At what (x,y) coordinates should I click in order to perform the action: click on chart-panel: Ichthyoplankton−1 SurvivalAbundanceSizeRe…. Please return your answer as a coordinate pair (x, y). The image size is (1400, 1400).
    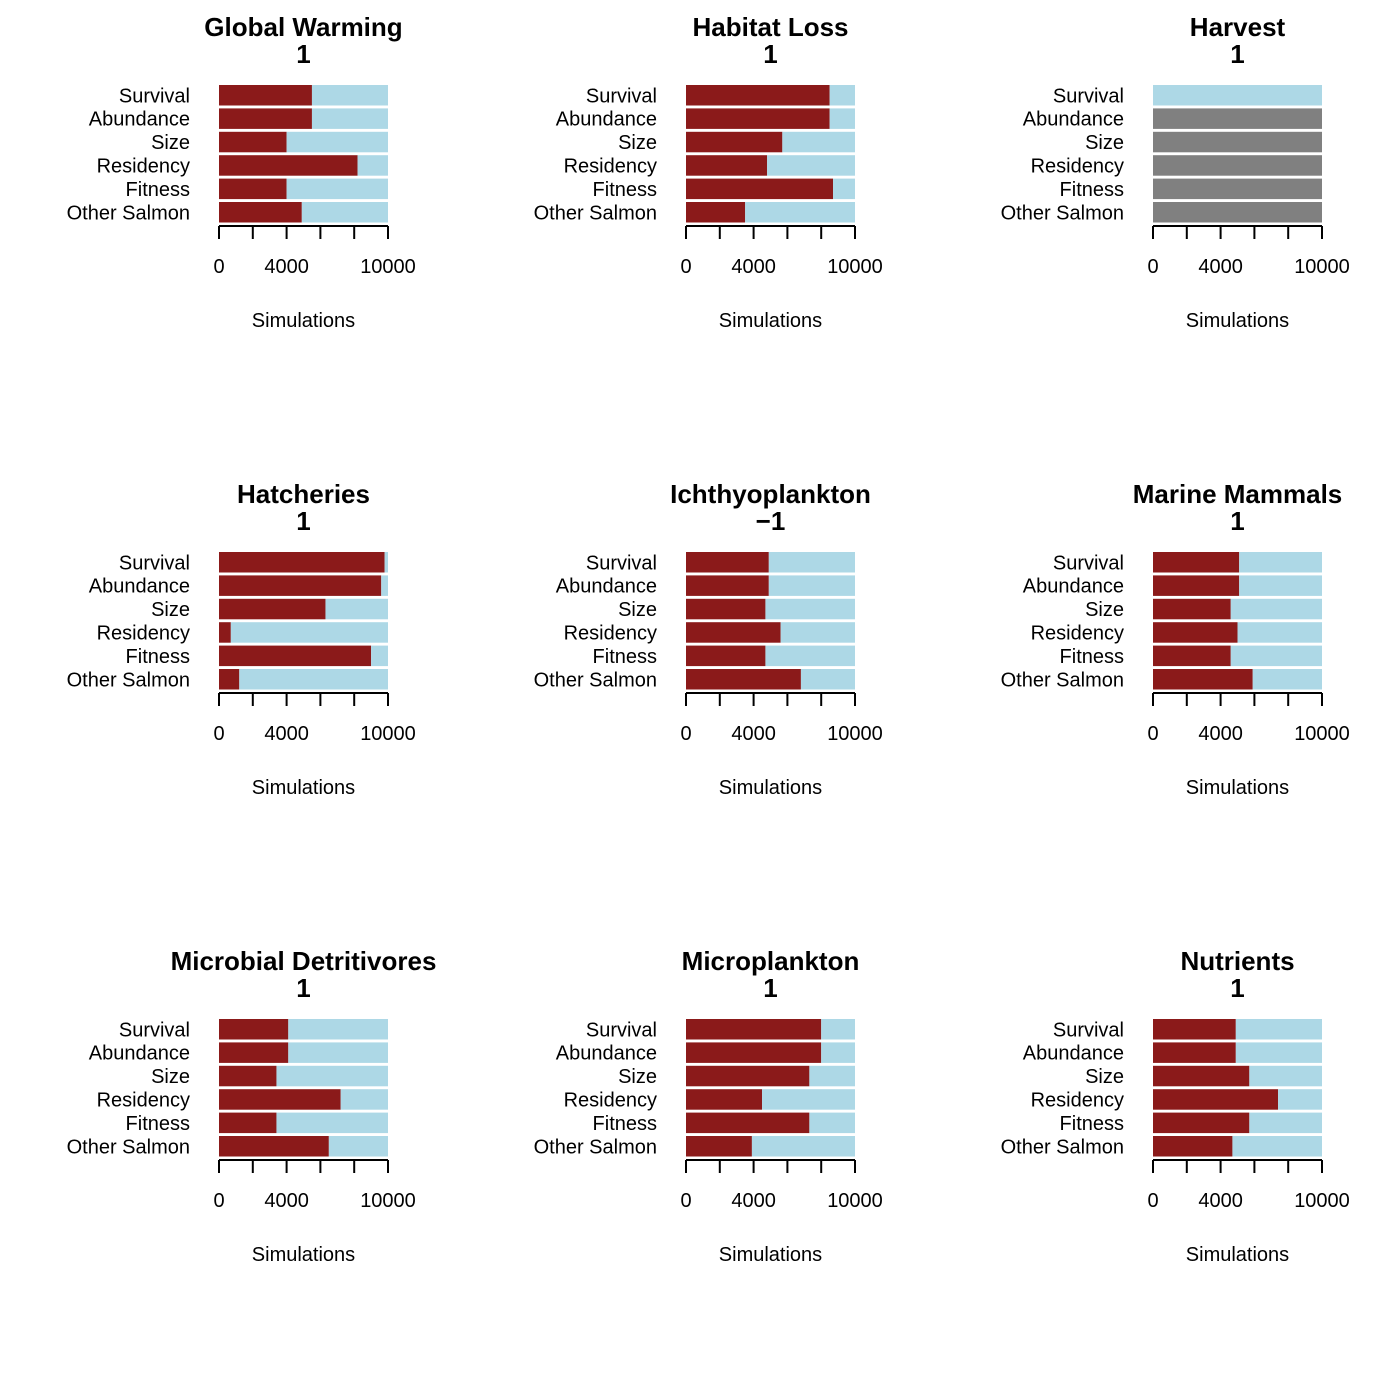
    Looking at the image, I should click on (708, 639).